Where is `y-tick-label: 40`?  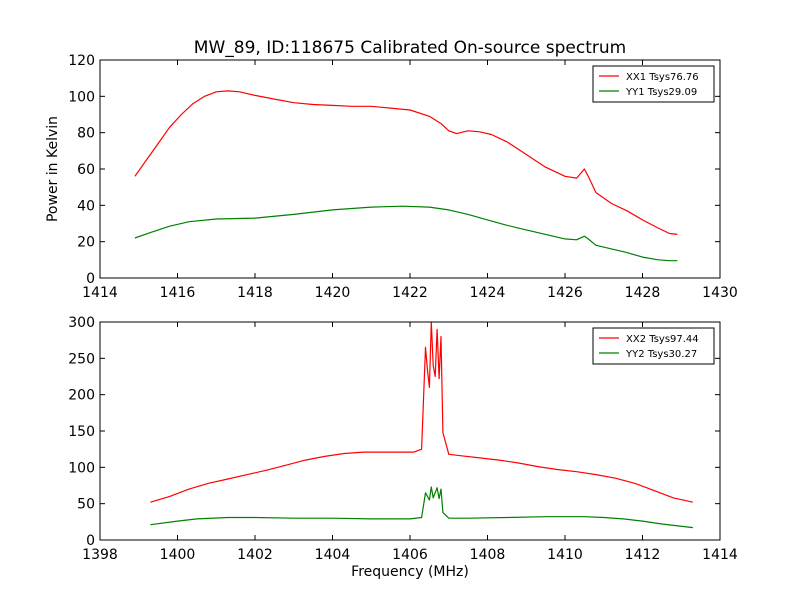
y-tick-label: 40 is located at coordinates (86, 206).